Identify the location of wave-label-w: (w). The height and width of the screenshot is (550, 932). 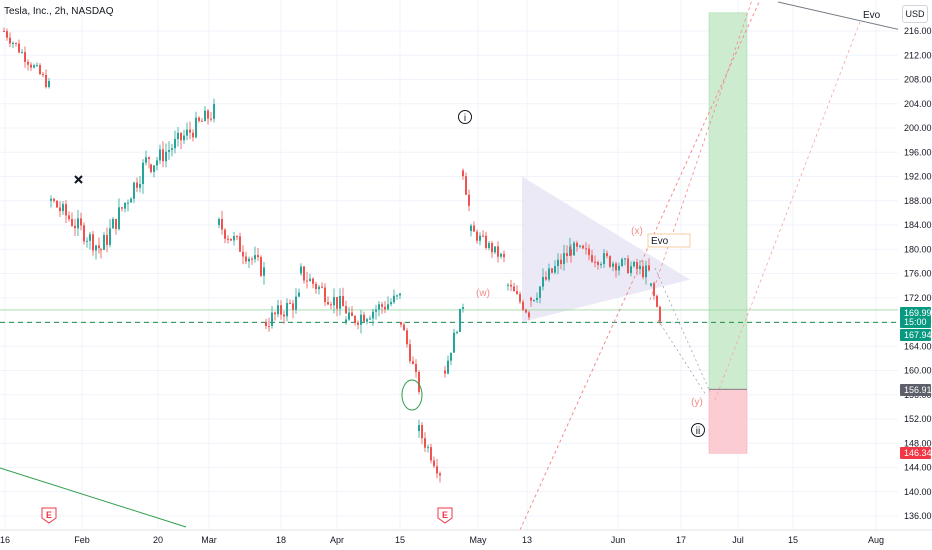
(483, 293).